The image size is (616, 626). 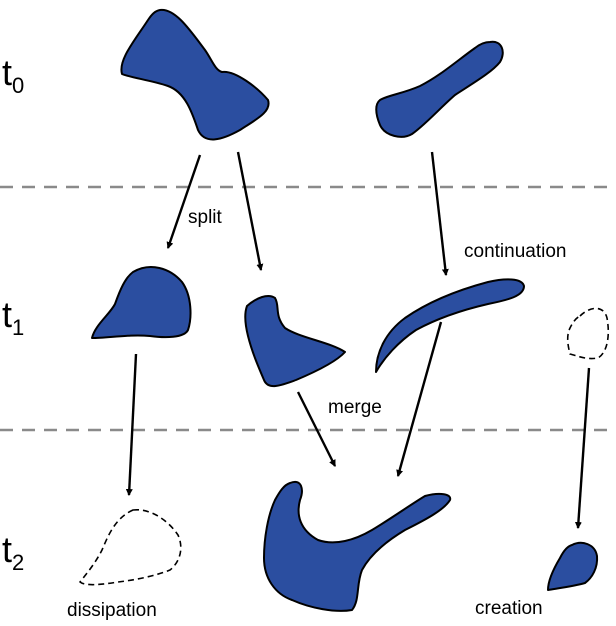 What do you see at coordinates (588, 333) in the screenshot?
I see `cloud-t1-before-creation` at bounding box center [588, 333].